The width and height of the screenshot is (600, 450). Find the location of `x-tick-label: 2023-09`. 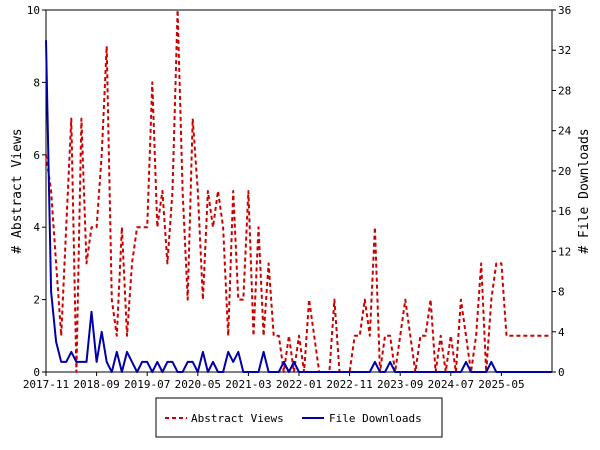

x-tick-label: 2023-09 is located at coordinates (400, 384).